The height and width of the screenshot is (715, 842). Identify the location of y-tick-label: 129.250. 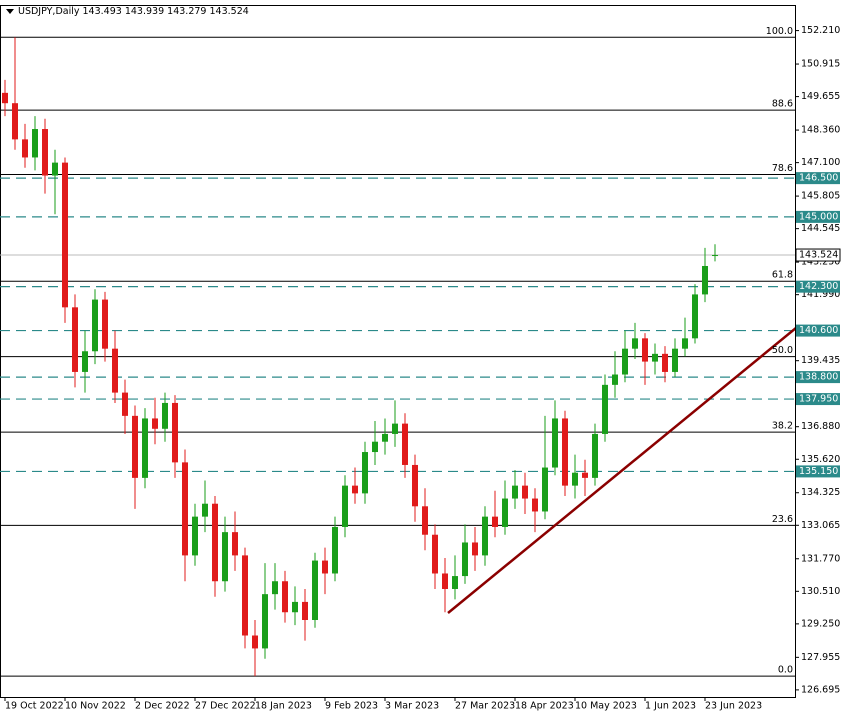
(820, 623).